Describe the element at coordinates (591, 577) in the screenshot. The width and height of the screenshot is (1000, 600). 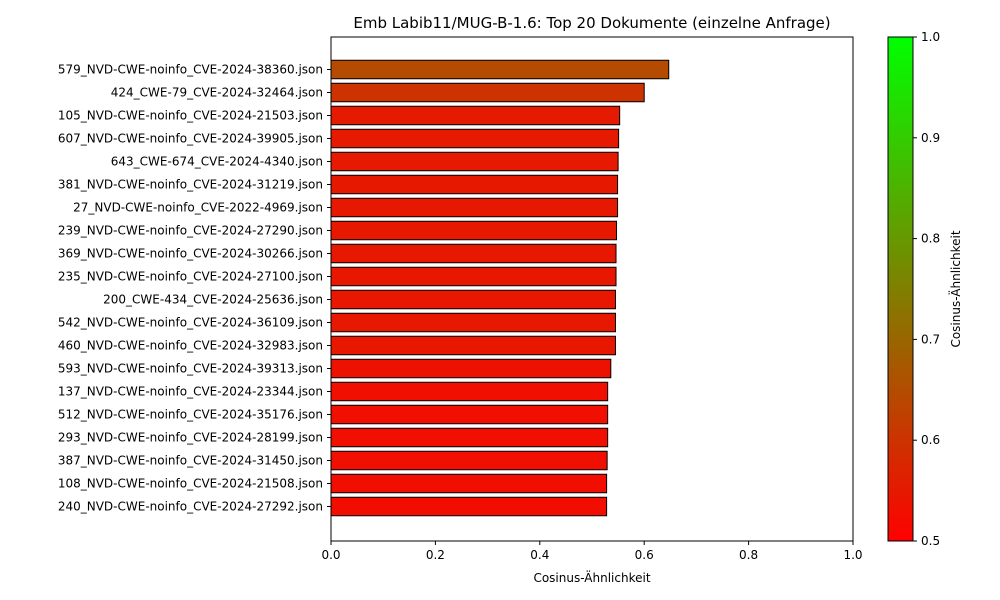
I see `x-axis-label: Cosinus-Ähnlichkeit` at that location.